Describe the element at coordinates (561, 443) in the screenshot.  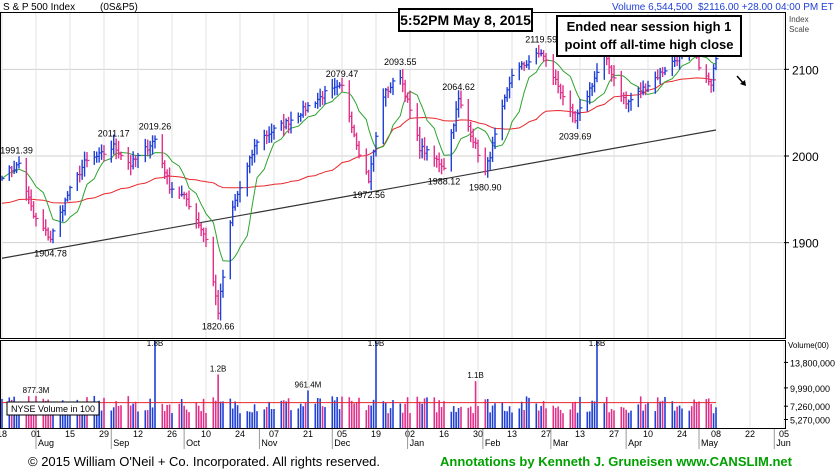
I see `month-label: Mar` at that location.